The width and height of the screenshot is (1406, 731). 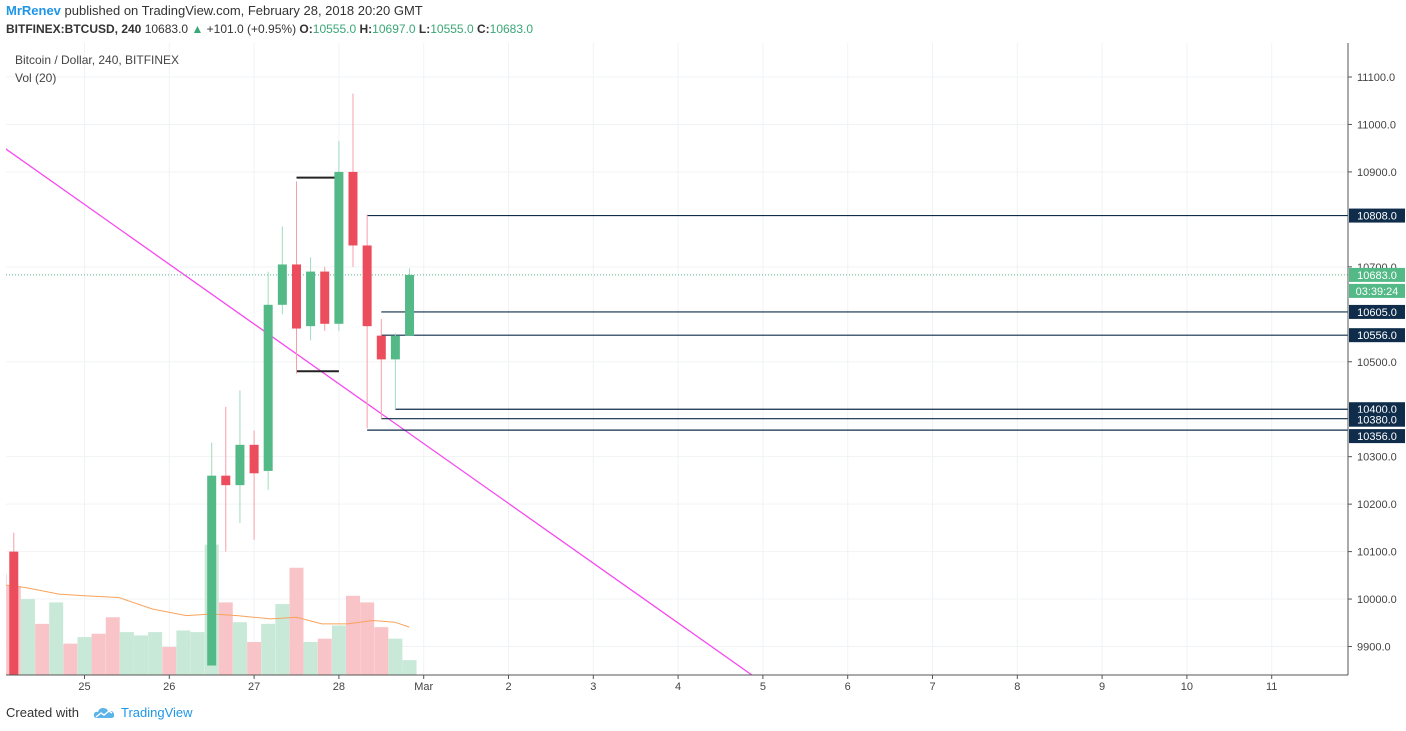 What do you see at coordinates (1377, 458) in the screenshot?
I see `price-tick-label: 10300.0` at bounding box center [1377, 458].